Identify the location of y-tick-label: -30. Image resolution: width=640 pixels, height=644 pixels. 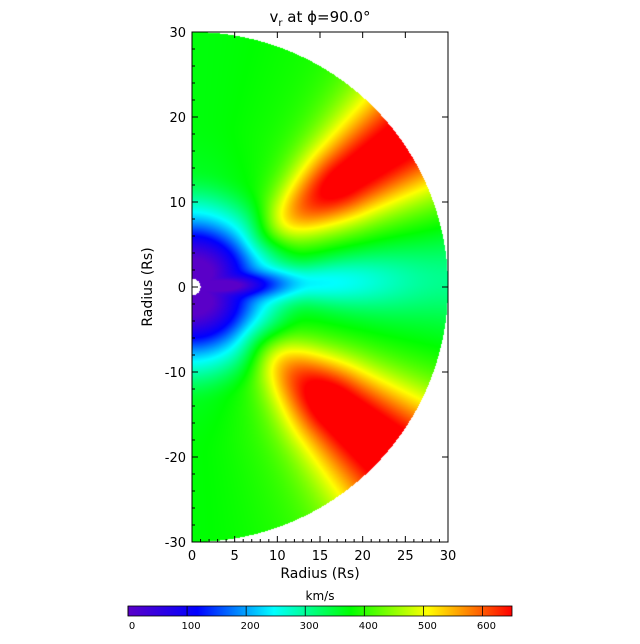
(175, 543).